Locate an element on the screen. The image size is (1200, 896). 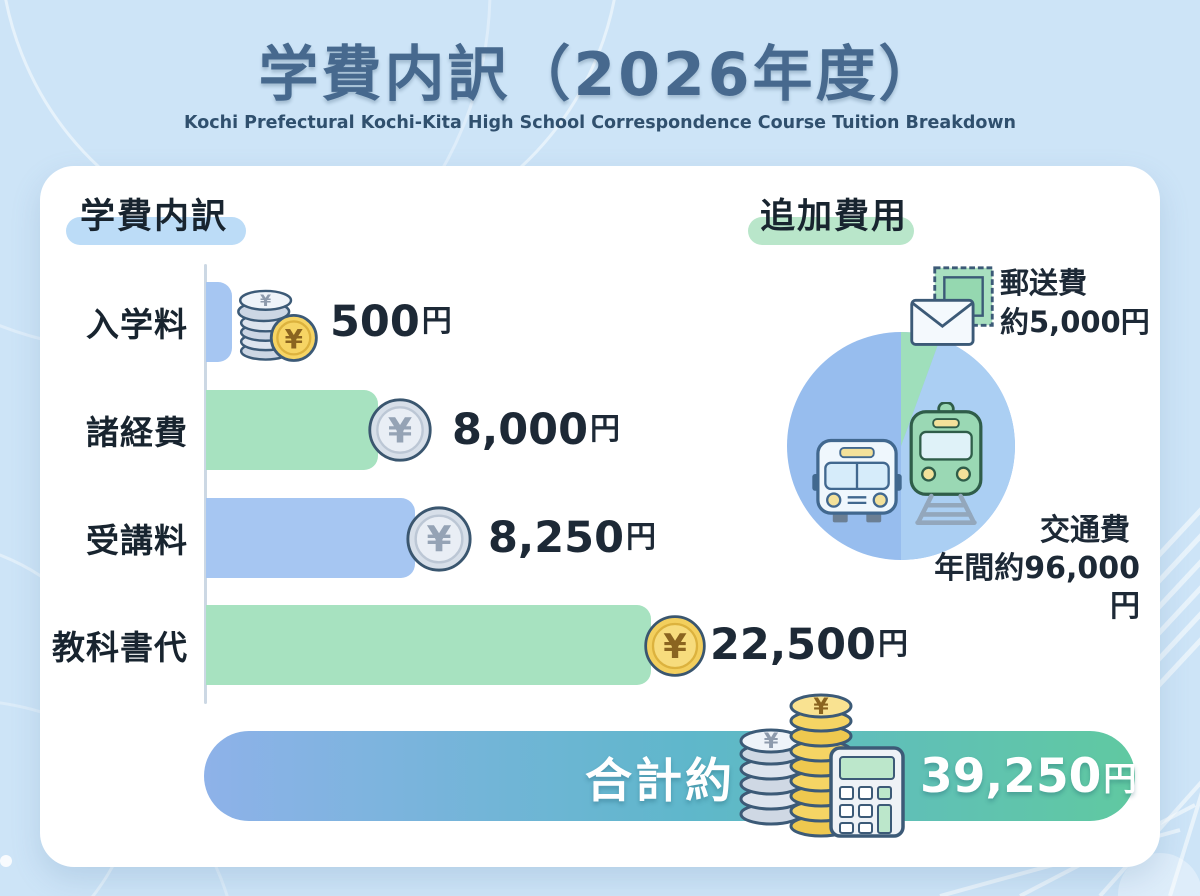
total-value: 39,250 円 is located at coordinates (1028, 776).